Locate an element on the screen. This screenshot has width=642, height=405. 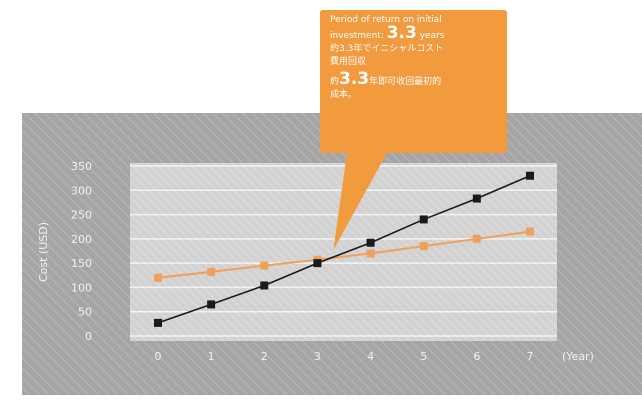
x-tick-labels: 0 1 2 3 4 5 6 7 is located at coordinates (344, 356).